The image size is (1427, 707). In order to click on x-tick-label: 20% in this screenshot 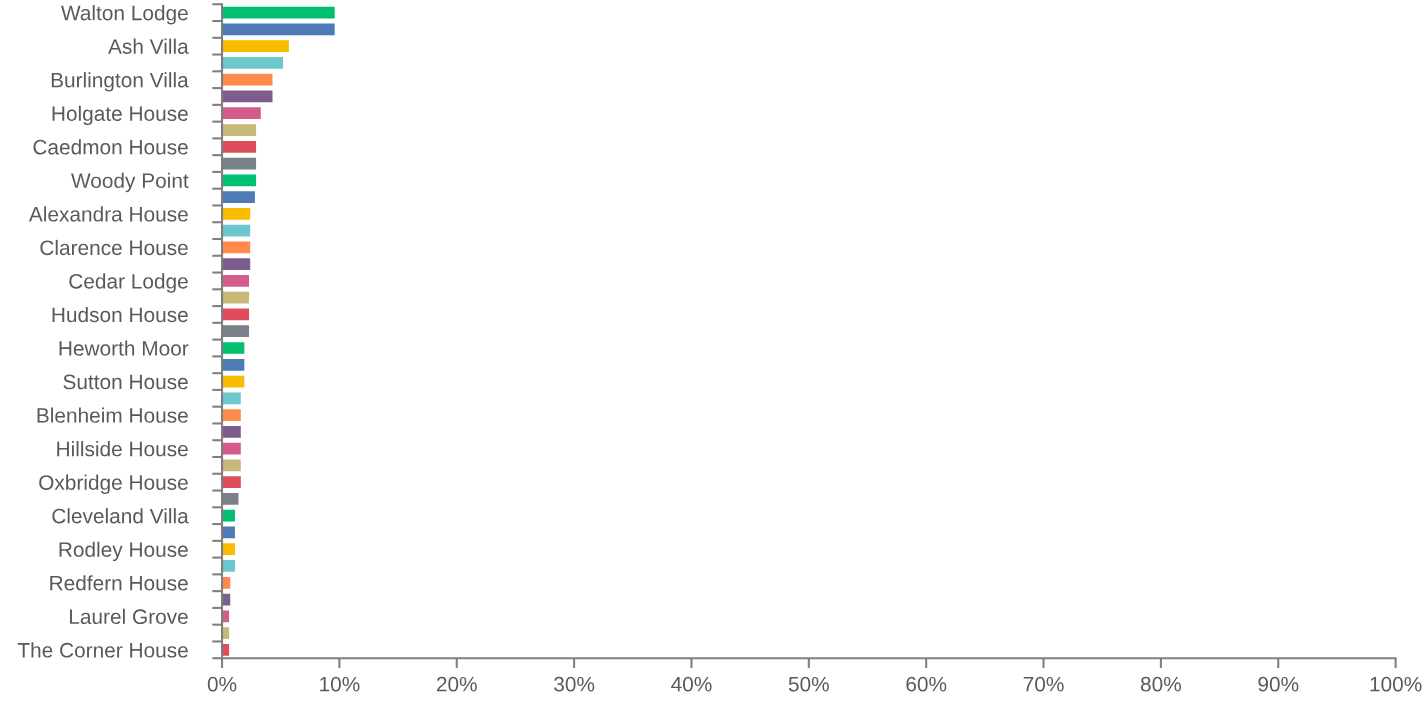, I will do `click(456, 684)`.